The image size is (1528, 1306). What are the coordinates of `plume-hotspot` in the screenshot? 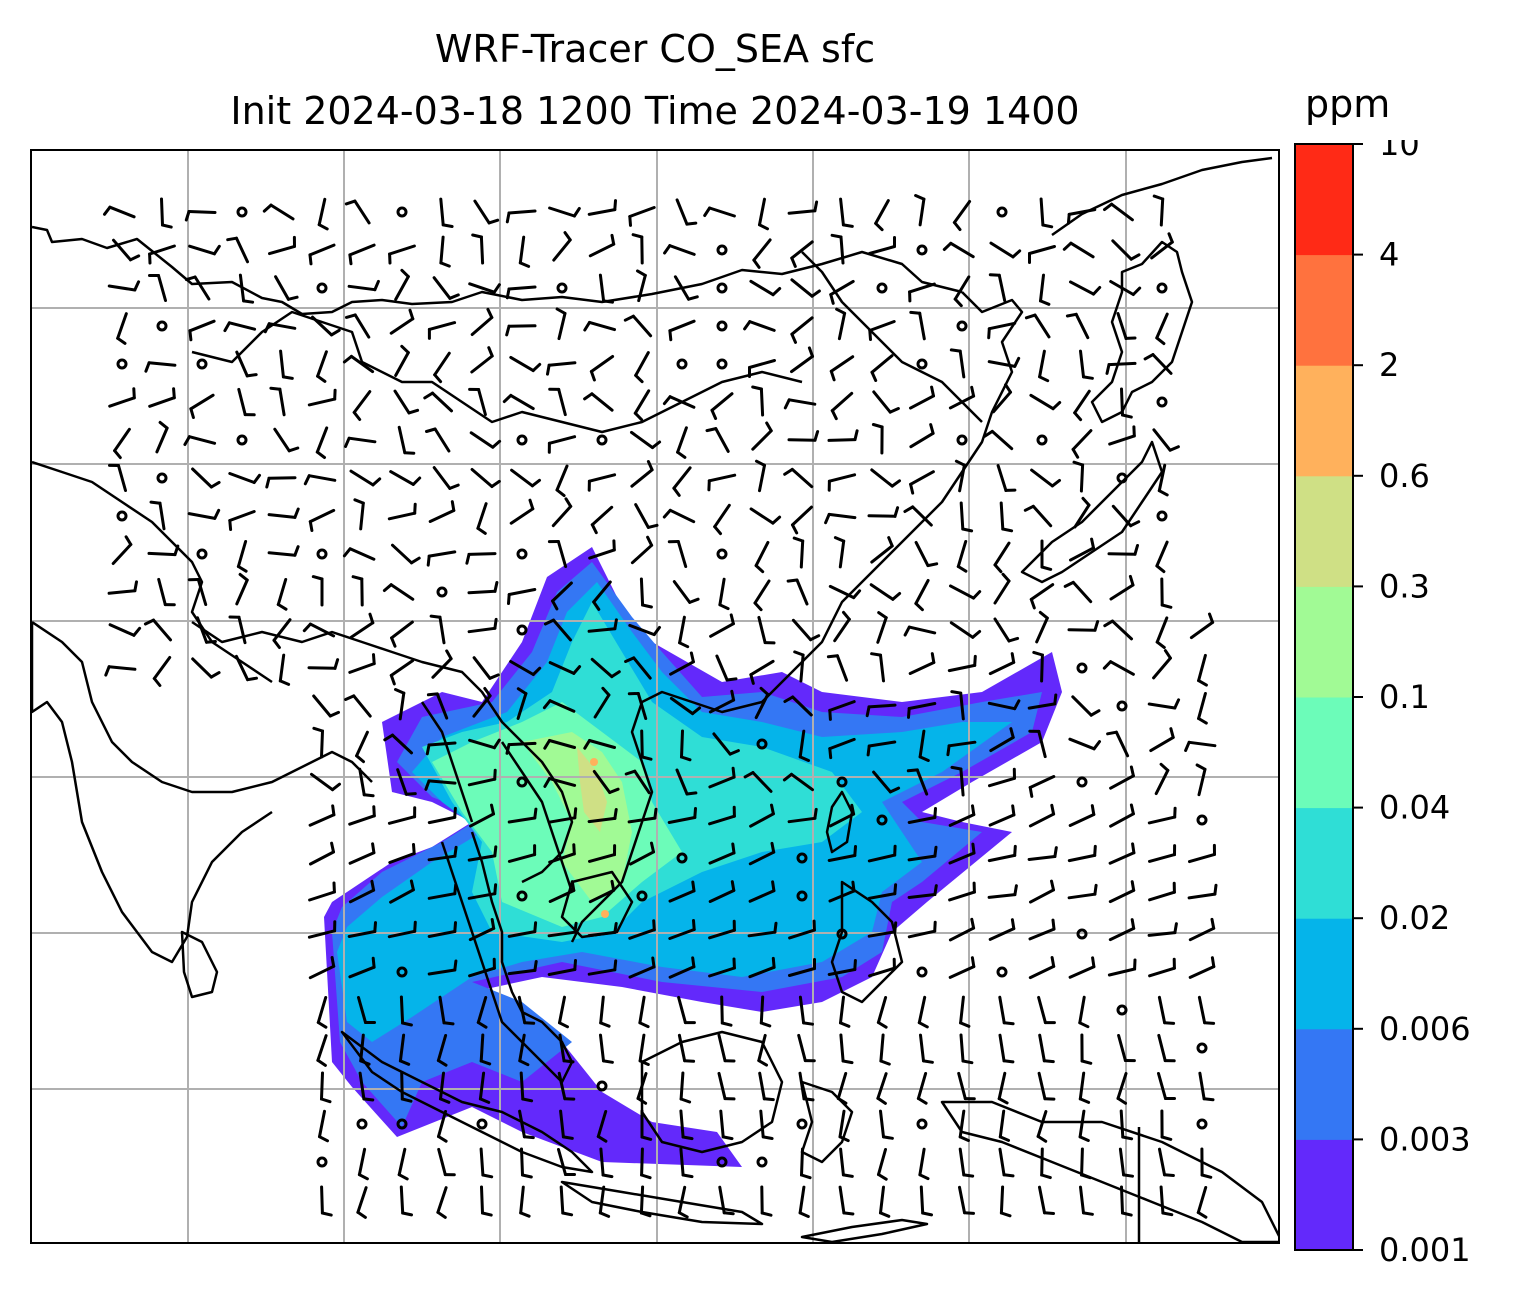 It's located at (594, 762).